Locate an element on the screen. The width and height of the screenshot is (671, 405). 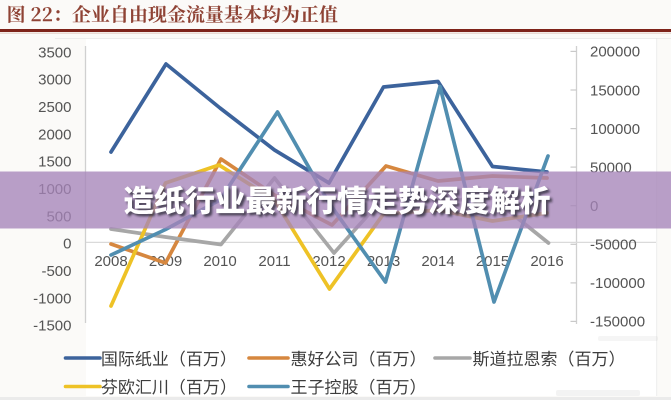
svg-text: 200000 is located at coordinates (615, 52).